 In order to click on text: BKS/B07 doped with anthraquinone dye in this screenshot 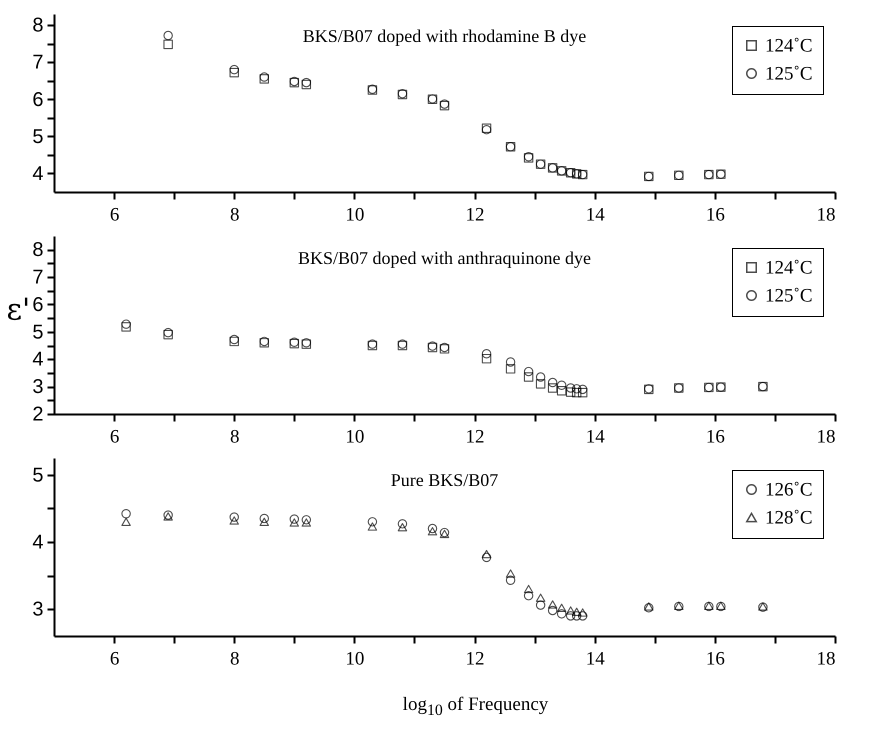, I will do `click(444, 258)`.